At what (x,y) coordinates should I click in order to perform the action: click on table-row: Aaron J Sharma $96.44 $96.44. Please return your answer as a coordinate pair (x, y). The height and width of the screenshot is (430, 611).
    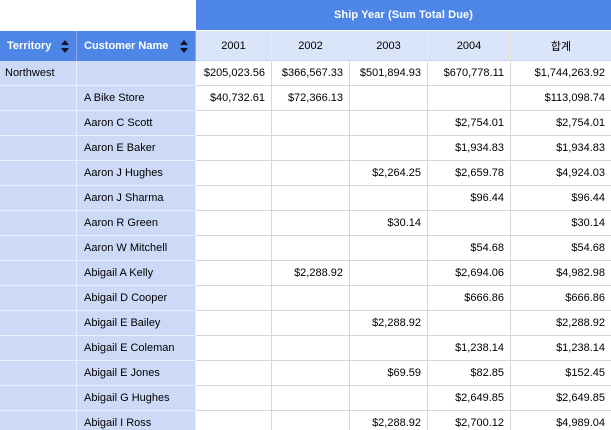
    Looking at the image, I should click on (305, 198).